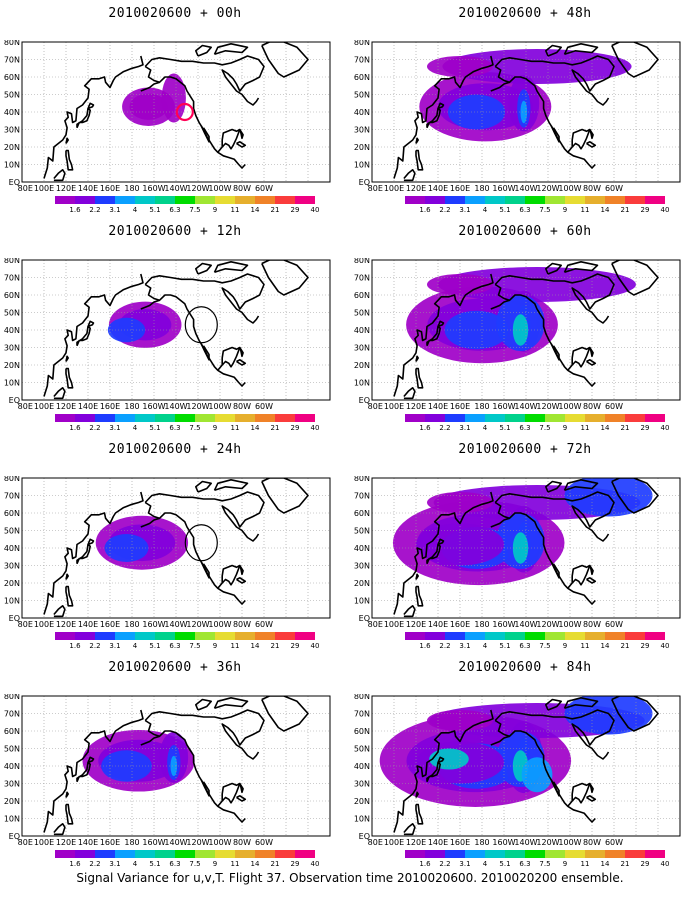 The height and width of the screenshot is (900, 700). I want to click on lat-tick-label: 20N, so click(12, 147).